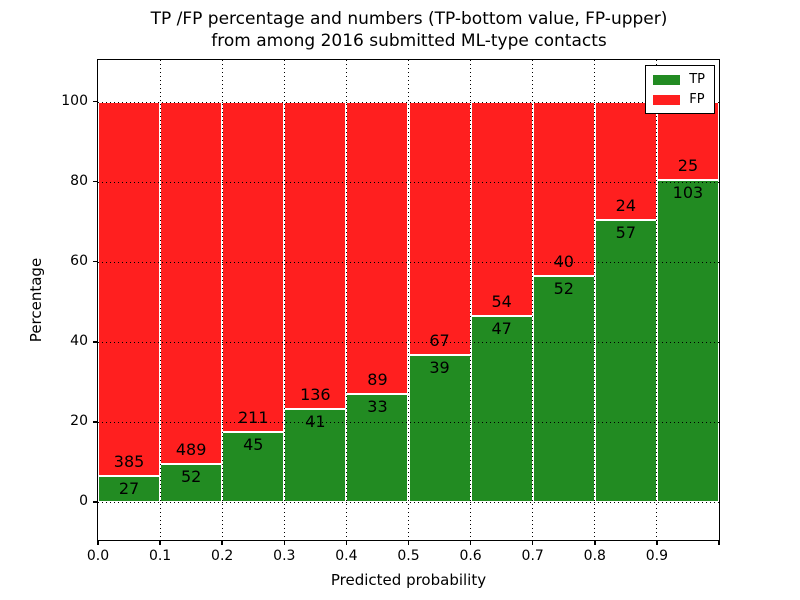 Image resolution: width=800 pixels, height=600 pixels. I want to click on legend-entry-fp: FP, so click(679, 99).